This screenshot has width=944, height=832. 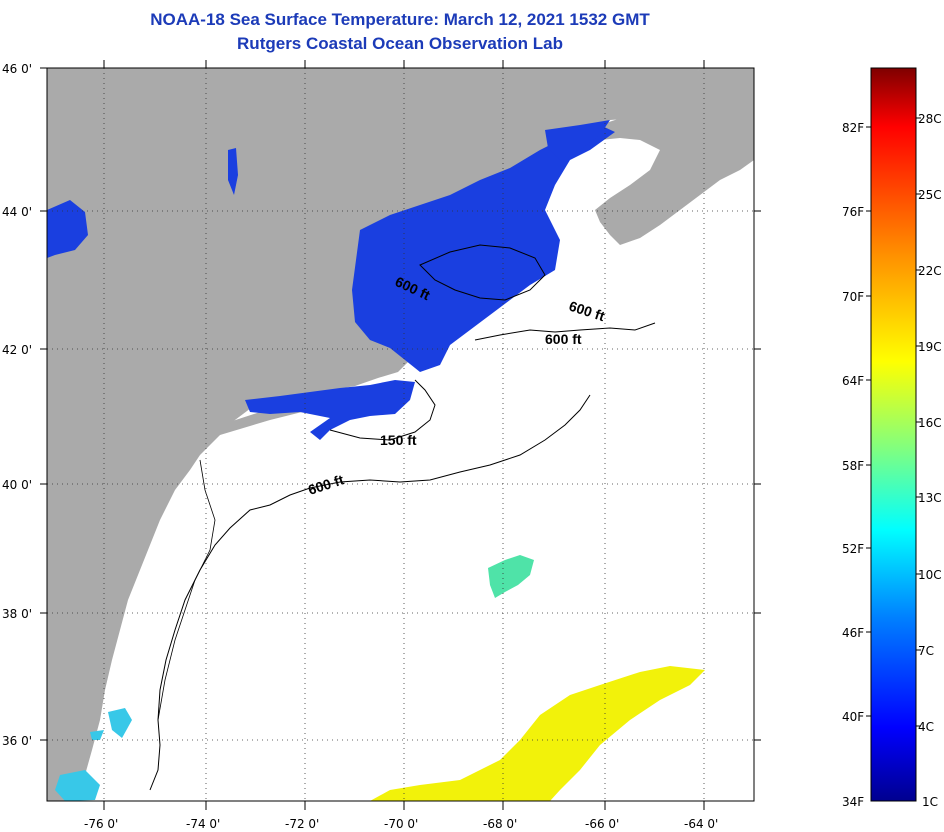 I want to click on land-canada-maritimes, so click(x=669, y=156).